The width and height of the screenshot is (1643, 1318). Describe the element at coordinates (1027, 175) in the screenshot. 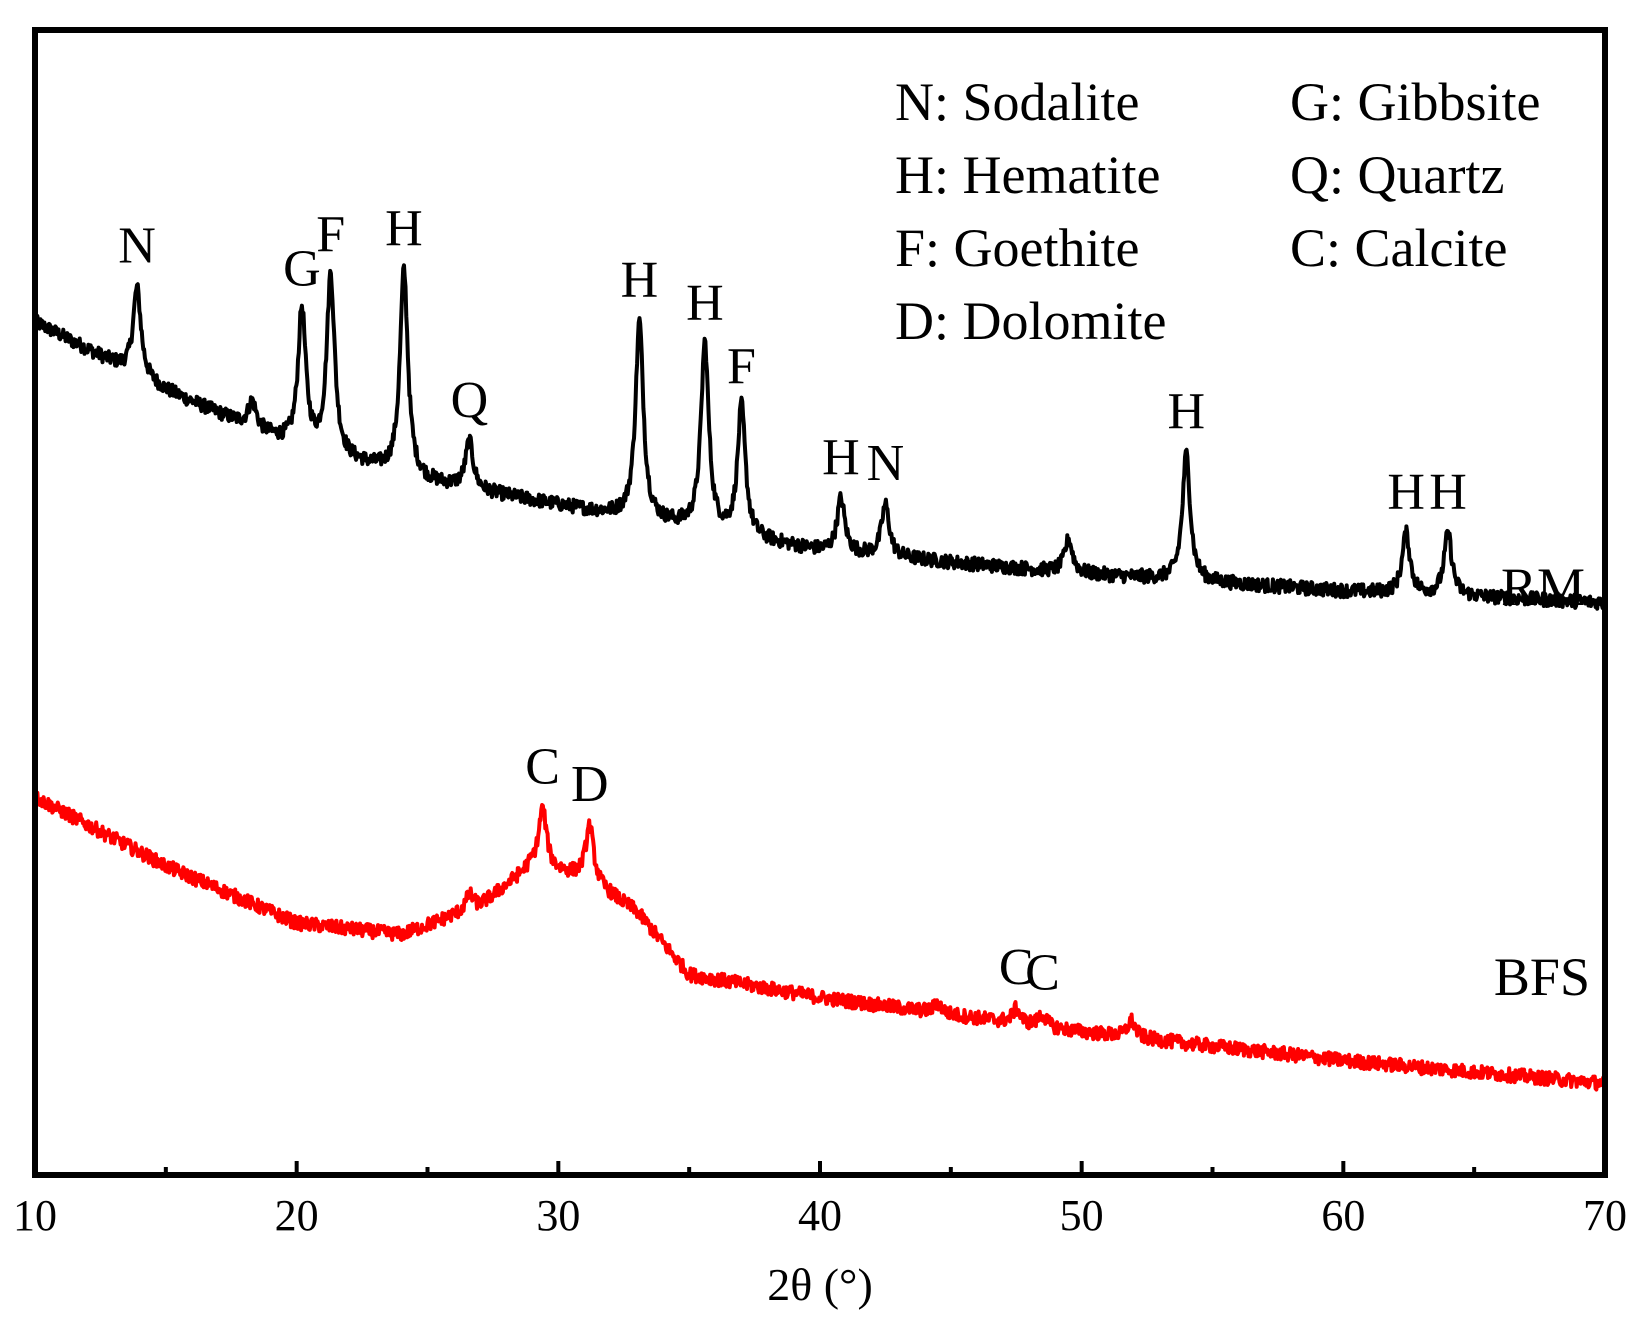

I see `legend-entry-hematite: H: Hematite` at that location.